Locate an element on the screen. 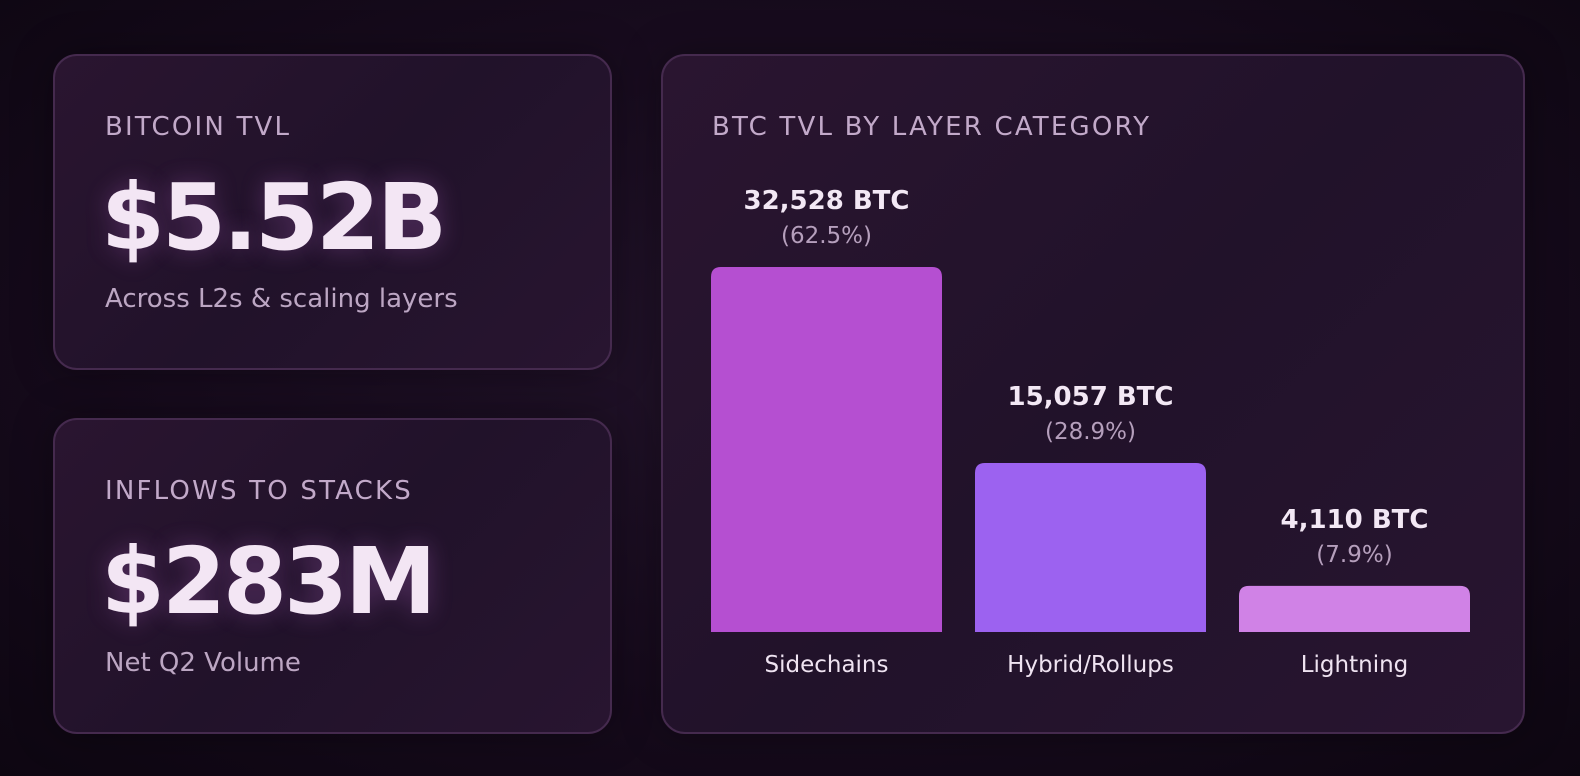 Image resolution: width=1580 pixels, height=776 pixels. bar-percent-label: (62.5%) is located at coordinates (826, 236).